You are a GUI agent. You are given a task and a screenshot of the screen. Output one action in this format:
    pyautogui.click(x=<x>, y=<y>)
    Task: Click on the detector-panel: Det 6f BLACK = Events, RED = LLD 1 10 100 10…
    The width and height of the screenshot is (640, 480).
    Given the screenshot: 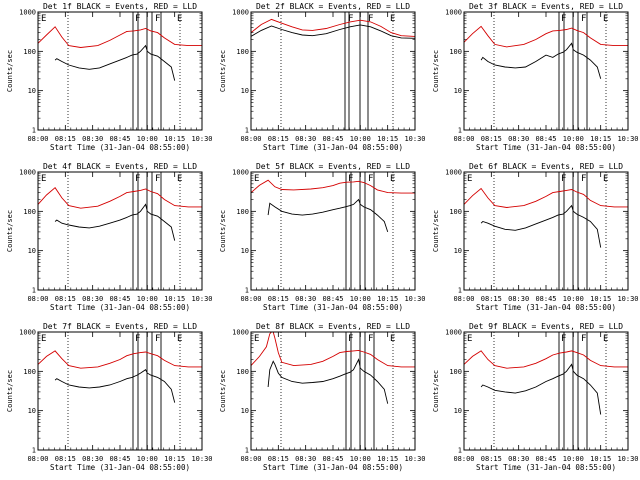 What is the action you would take?
    pyautogui.click(x=535, y=237)
    